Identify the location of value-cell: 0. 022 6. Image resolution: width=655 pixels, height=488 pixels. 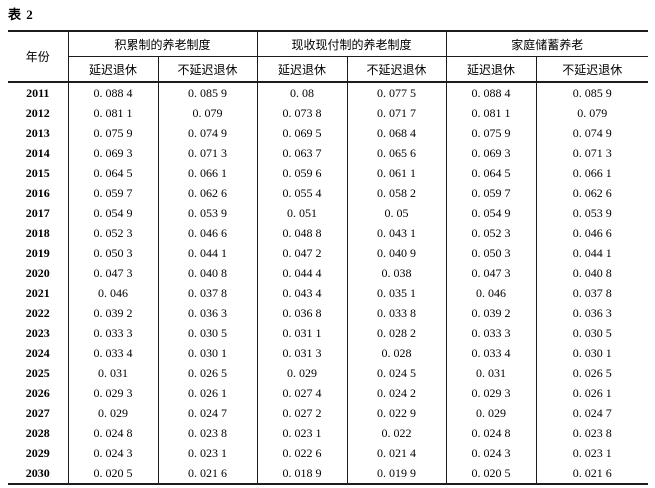
(302, 453).